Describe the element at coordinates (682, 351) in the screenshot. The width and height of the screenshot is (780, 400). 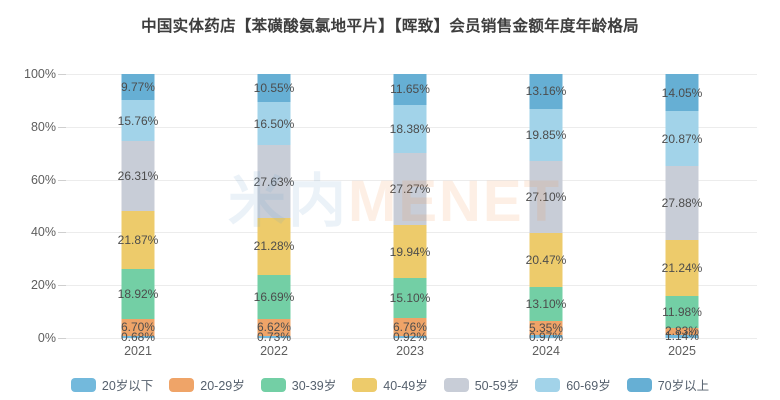
I see `x-axis-label: 2025` at that location.